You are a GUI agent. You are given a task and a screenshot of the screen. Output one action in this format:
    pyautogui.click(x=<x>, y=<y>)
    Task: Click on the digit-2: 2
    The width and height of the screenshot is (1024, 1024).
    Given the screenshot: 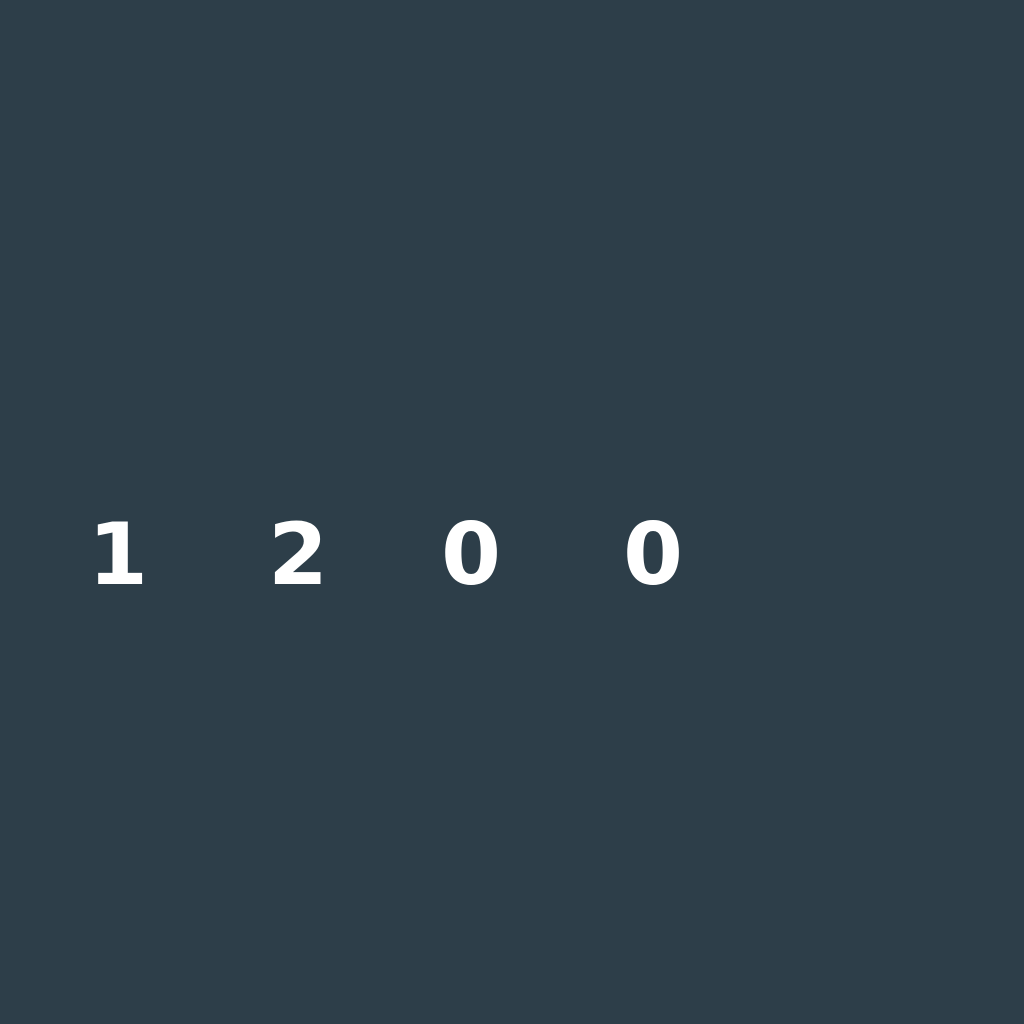 What is the action you would take?
    pyautogui.click(x=298, y=555)
    